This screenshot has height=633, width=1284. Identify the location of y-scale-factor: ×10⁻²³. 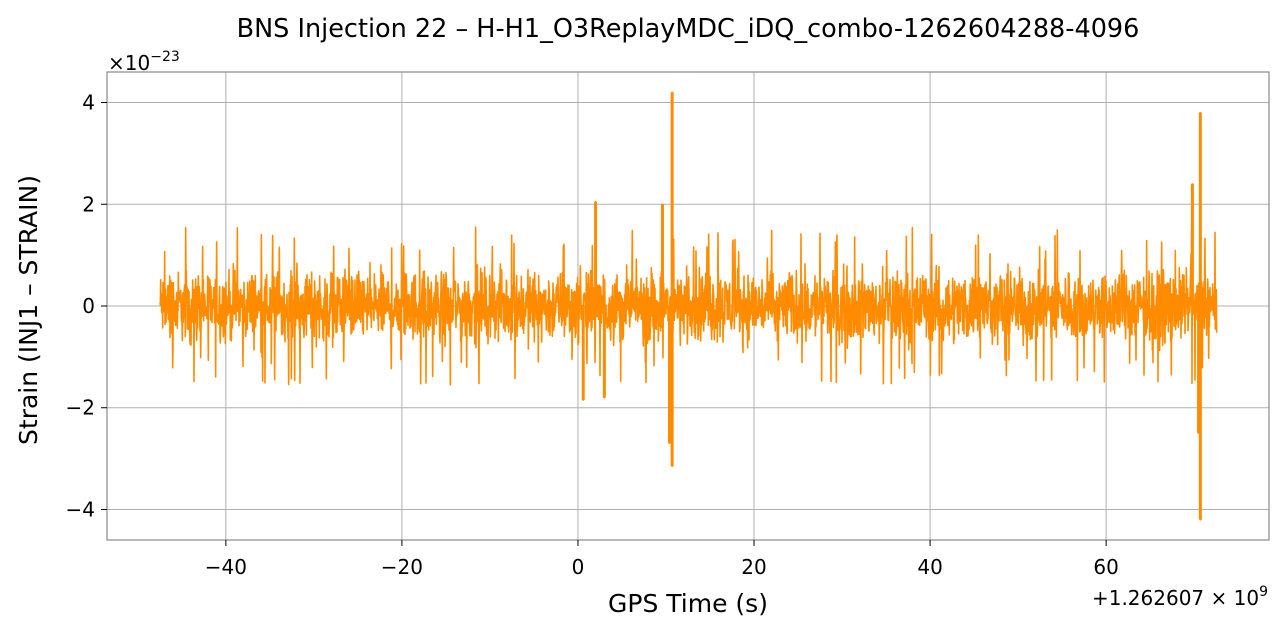
(144, 62).